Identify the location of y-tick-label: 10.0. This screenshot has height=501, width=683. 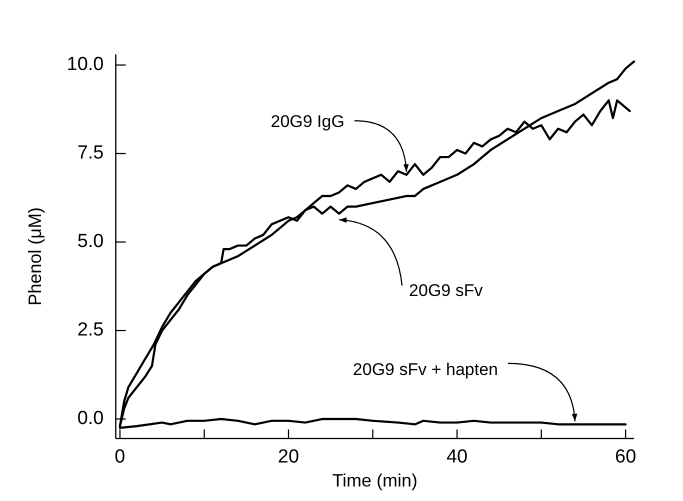
(85, 65).